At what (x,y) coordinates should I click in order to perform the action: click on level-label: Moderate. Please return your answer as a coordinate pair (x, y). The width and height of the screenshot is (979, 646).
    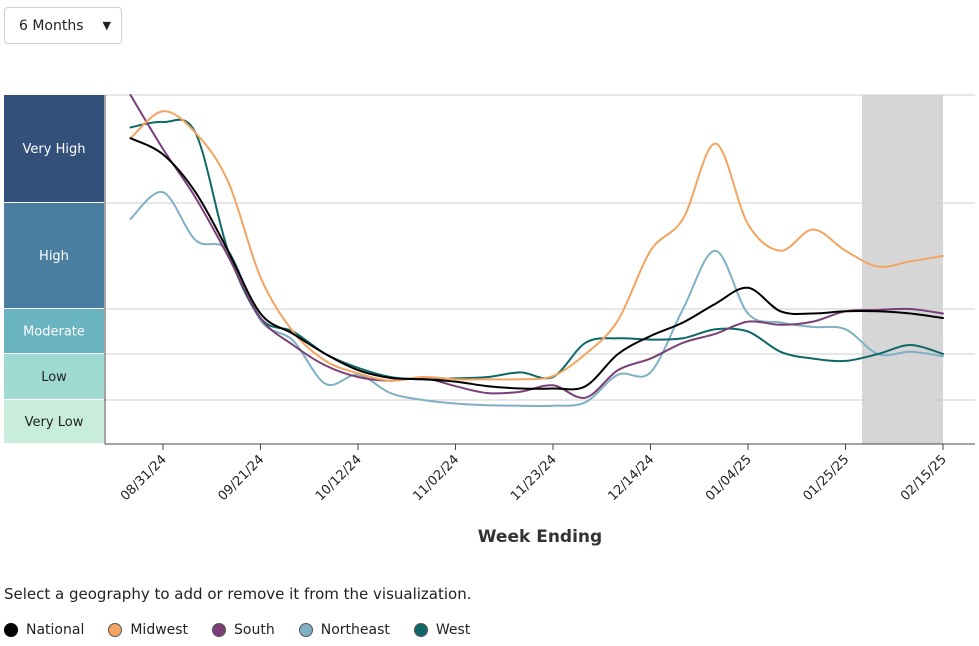
    Looking at the image, I should click on (54, 332).